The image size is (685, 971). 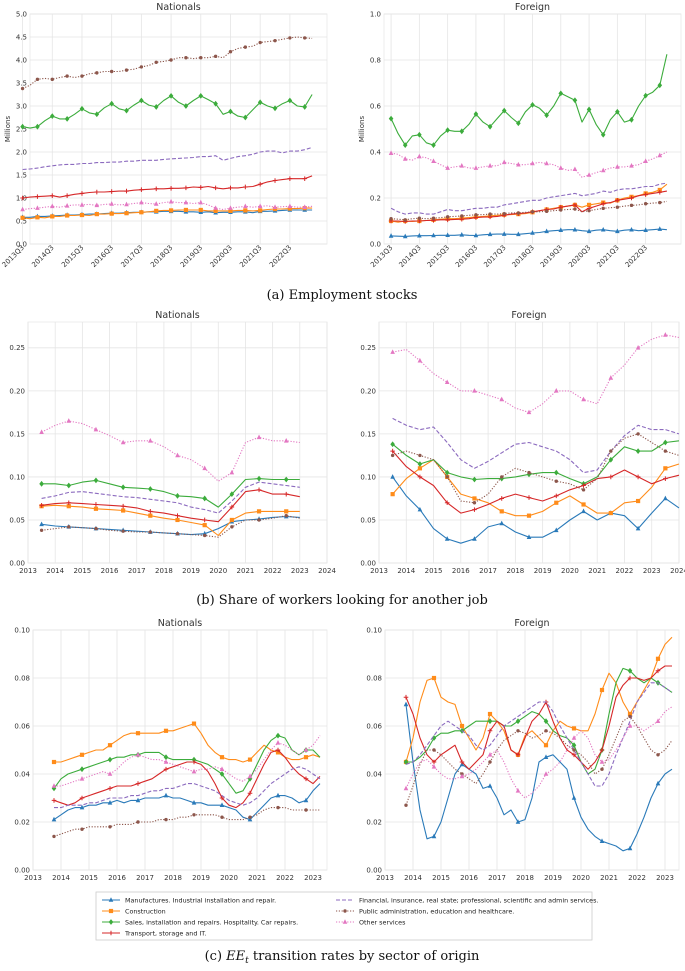 I want to click on legend-label: Transport, storage and IT., so click(x=165, y=933).